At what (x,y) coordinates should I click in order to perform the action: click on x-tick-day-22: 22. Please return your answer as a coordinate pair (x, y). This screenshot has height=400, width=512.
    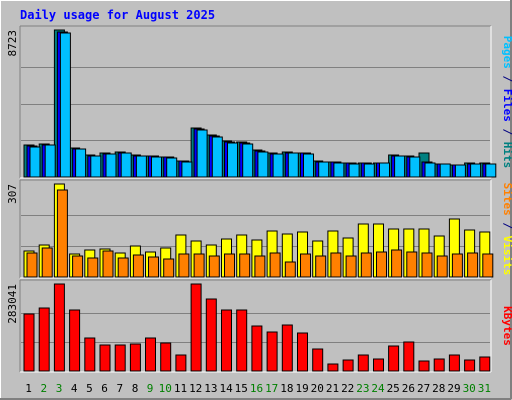
    Looking at the image, I should click on (347, 388).